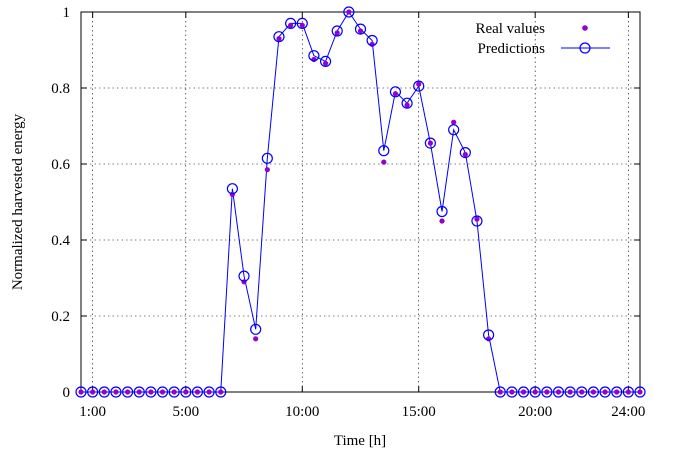 This screenshot has height=453, width=683. I want to click on y-tick-label: 0.8, so click(60, 89).